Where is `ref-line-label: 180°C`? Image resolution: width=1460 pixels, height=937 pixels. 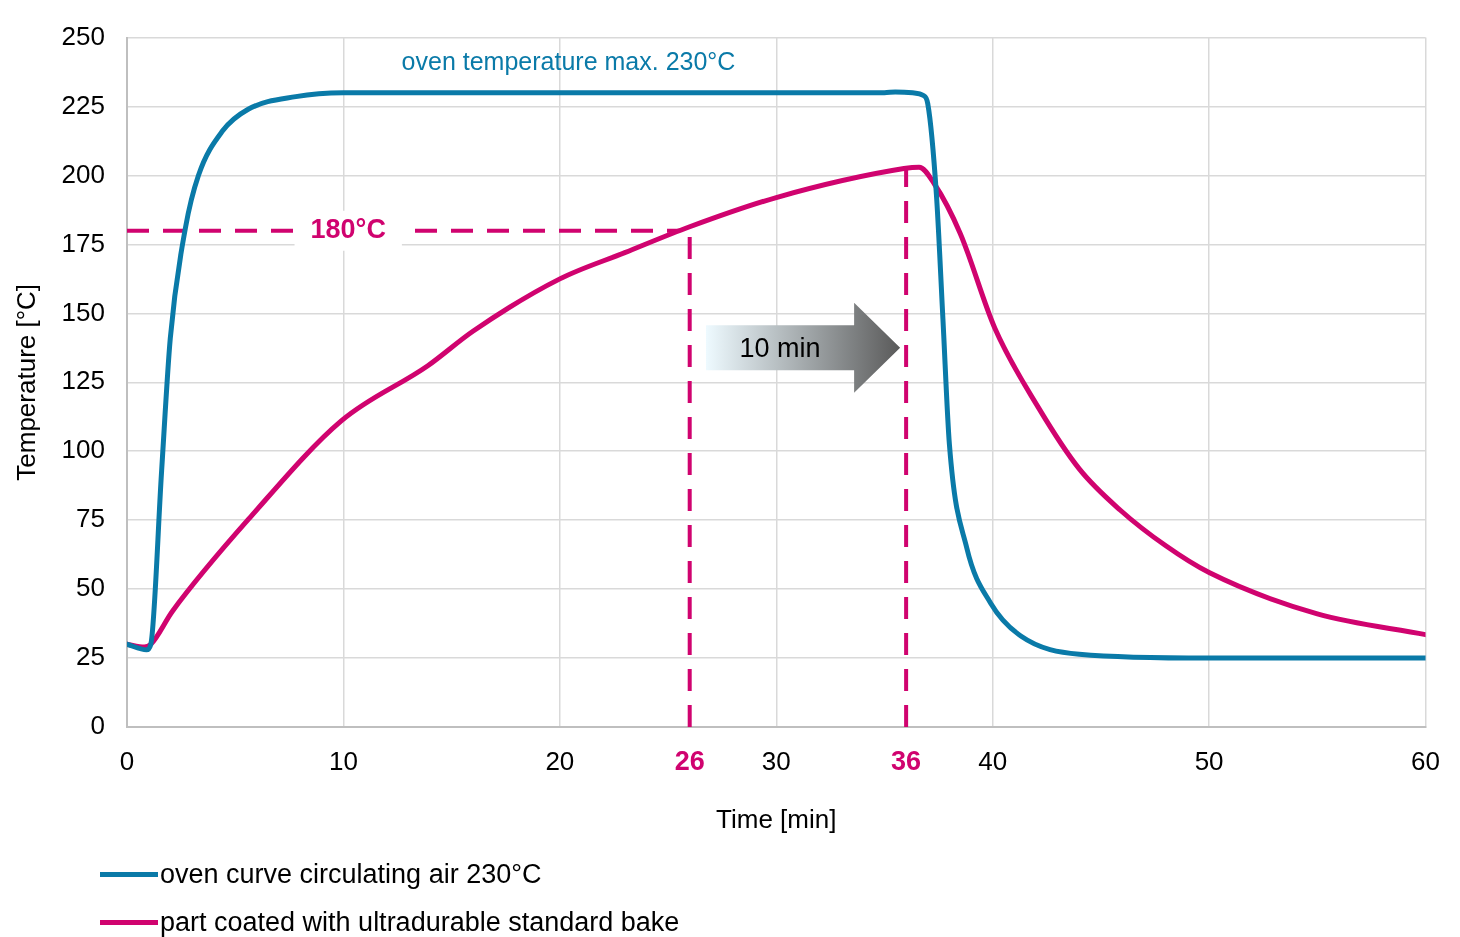 ref-line-label: 180°C is located at coordinates (348, 229).